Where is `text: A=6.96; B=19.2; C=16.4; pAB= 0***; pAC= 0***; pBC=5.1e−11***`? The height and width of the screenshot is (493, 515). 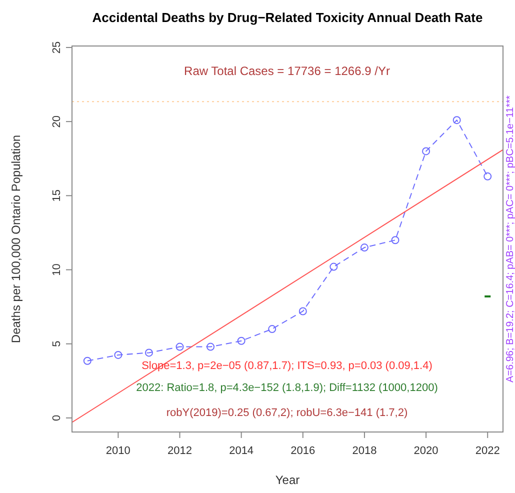 text: A=6.96; B=19.2; C=16.4; pAB= 0***; pAC= 0***; pBC=5.1e−11*** is located at coordinates (510, 238).